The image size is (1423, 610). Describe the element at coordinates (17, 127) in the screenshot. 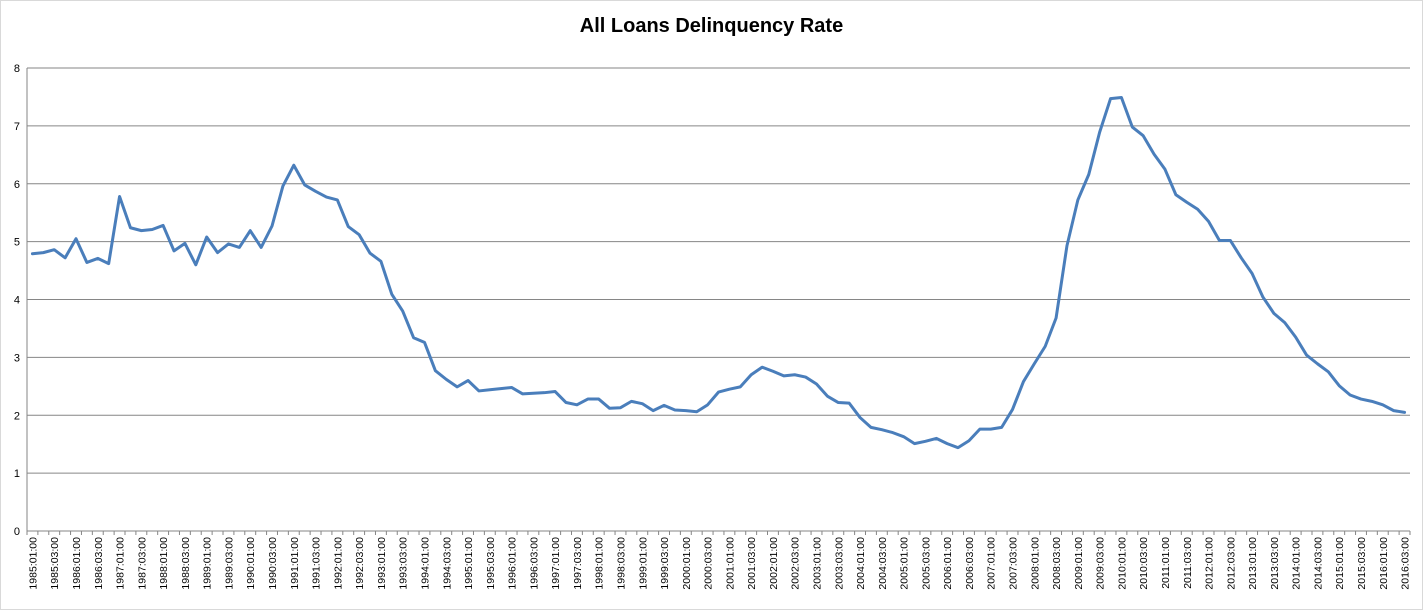

I see `y-tick-label: 7` at that location.